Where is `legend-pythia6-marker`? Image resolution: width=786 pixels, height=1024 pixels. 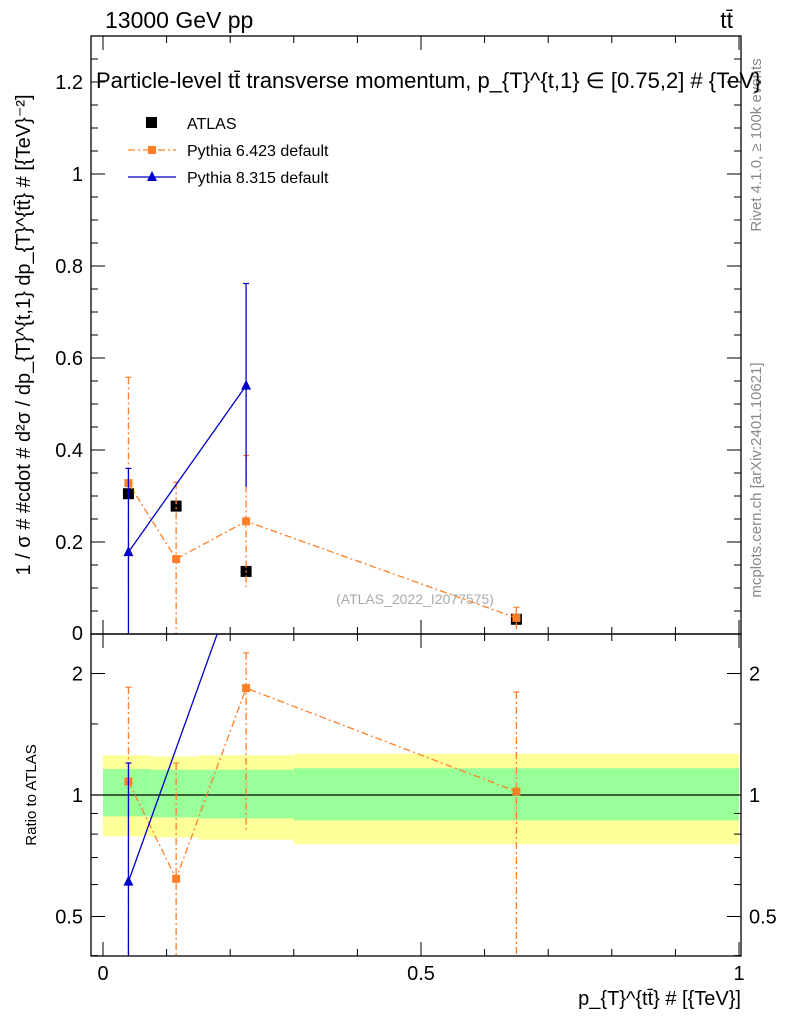
legend-pythia6-marker is located at coordinates (152, 150).